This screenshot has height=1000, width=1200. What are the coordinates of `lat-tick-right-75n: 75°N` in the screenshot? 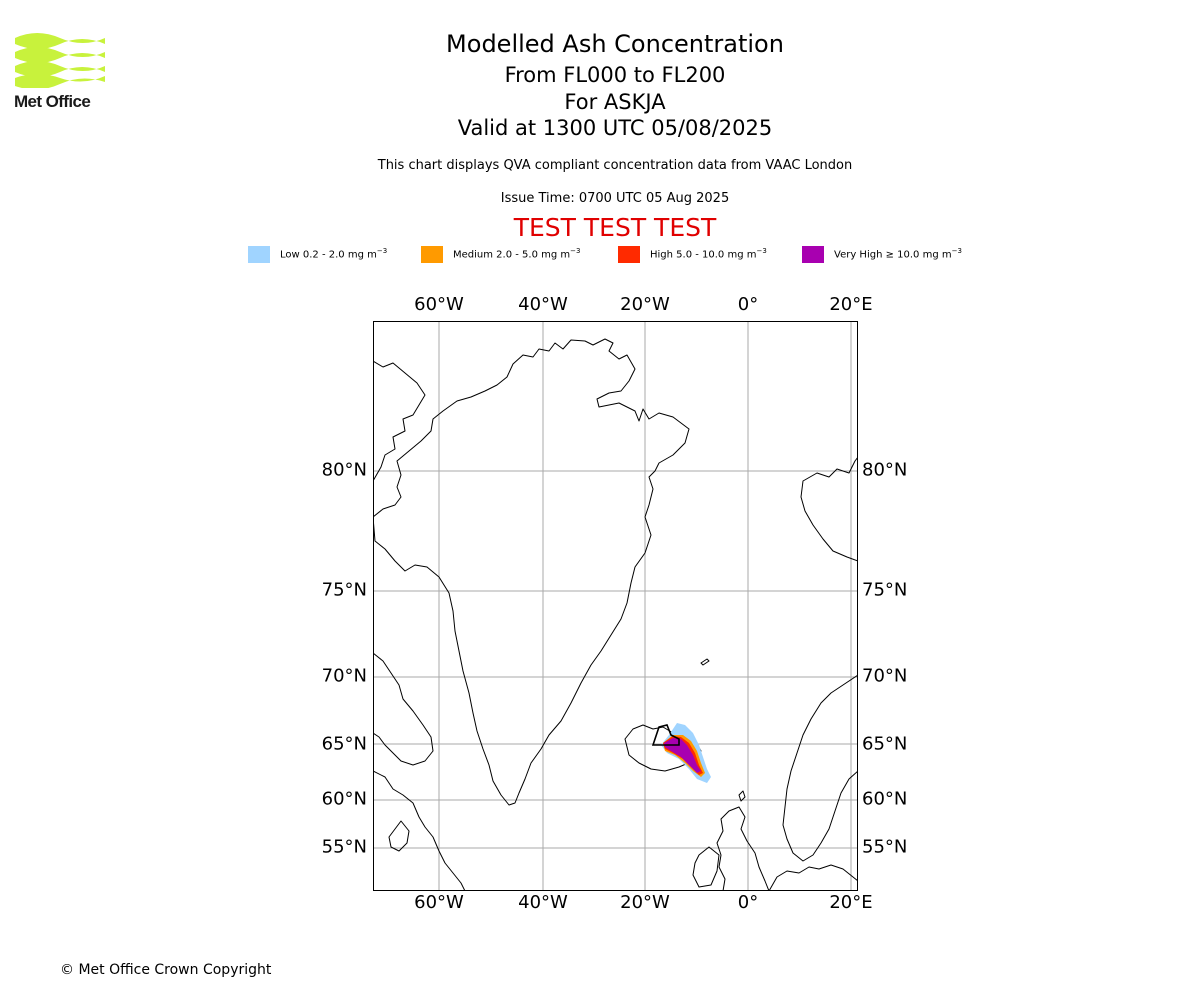 It's located at (885, 590).